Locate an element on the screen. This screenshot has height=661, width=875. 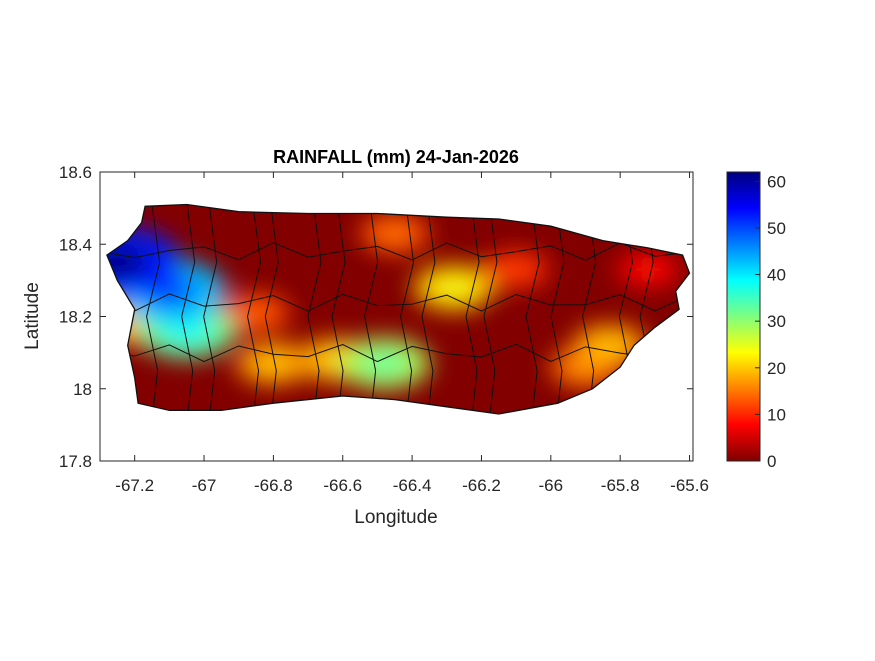
y-axis-label: Latitude is located at coordinates (32, 316).